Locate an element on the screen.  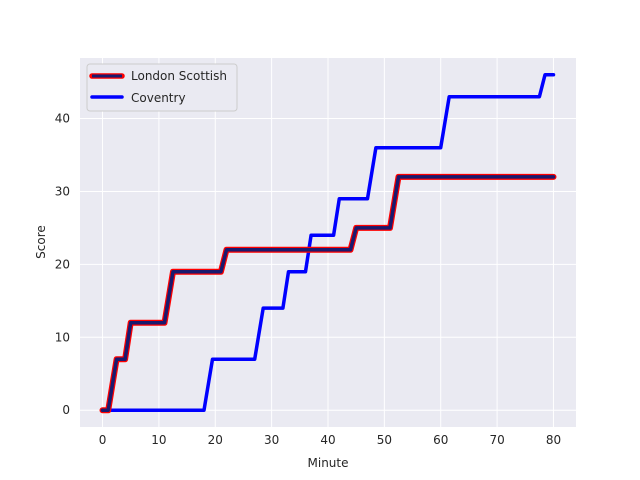
y-axis-label: Score is located at coordinates (41, 242).